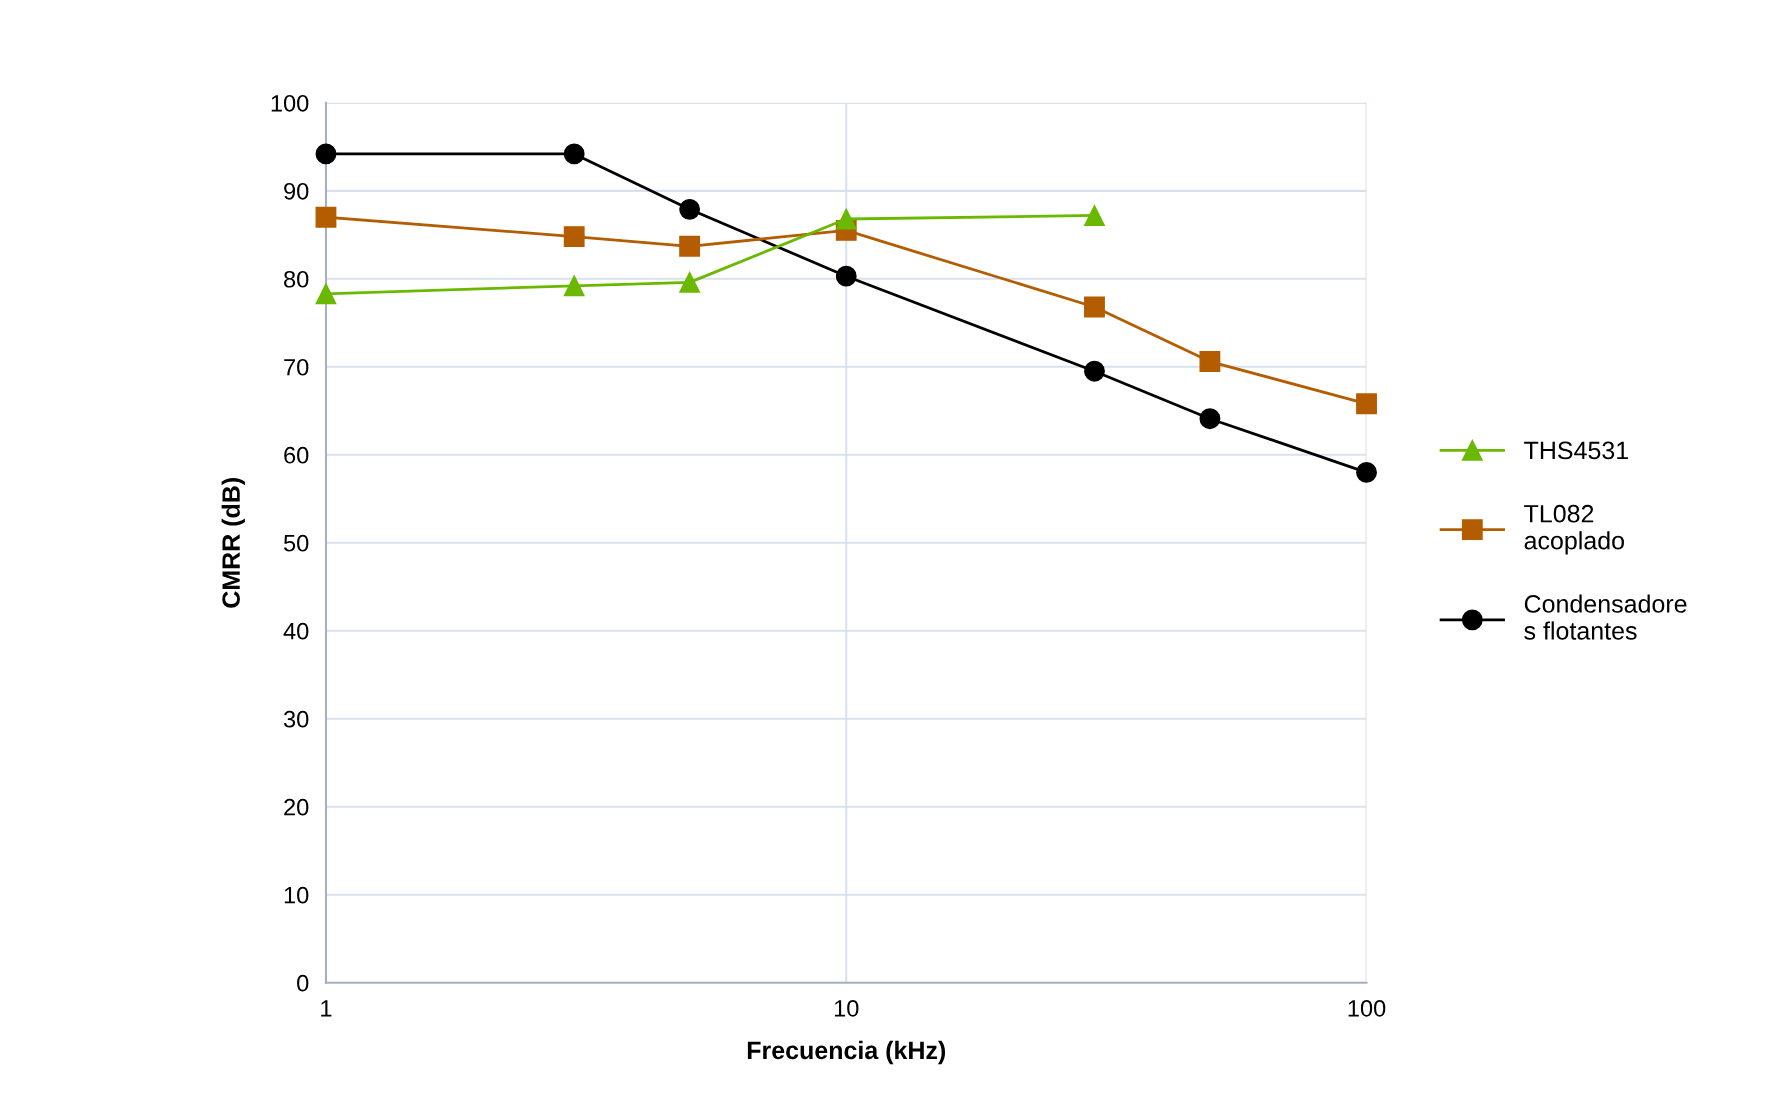 The height and width of the screenshot is (1118, 1791). Describe the element at coordinates (290, 103) in the screenshot. I see `y-tick-label: 100` at that location.